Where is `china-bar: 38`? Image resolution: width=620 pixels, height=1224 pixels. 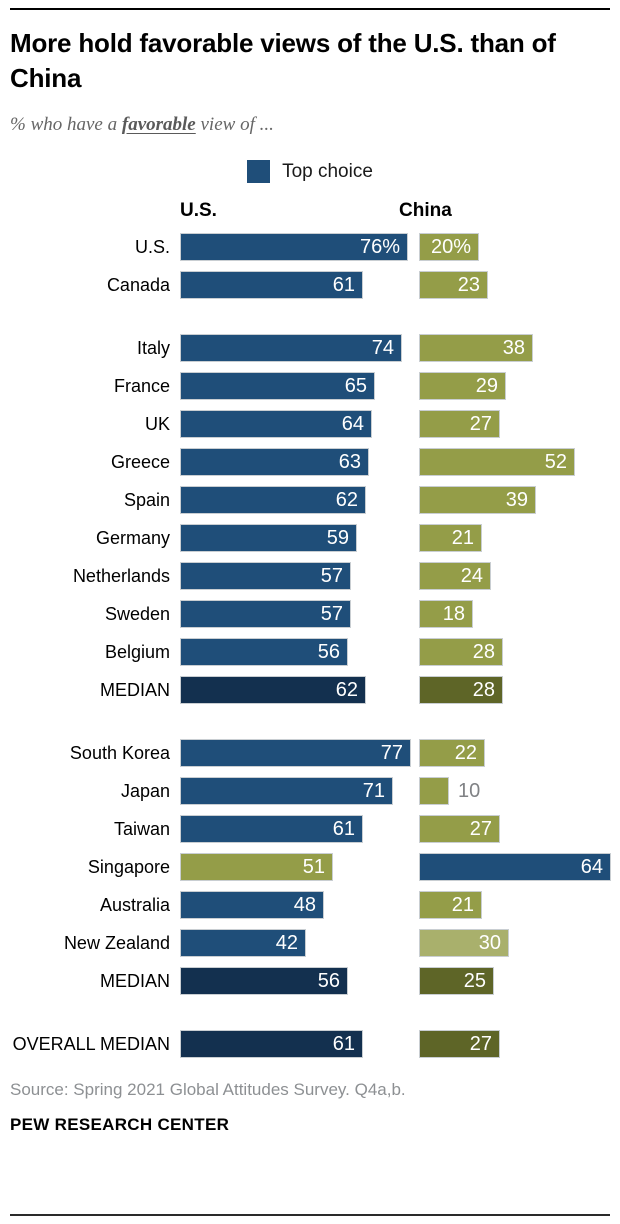
china-bar: 38 is located at coordinates (476, 348).